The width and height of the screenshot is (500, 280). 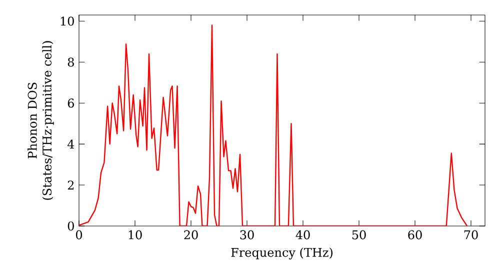 What do you see at coordinates (71, 226) in the screenshot?
I see `y-tick-label: 0` at bounding box center [71, 226].